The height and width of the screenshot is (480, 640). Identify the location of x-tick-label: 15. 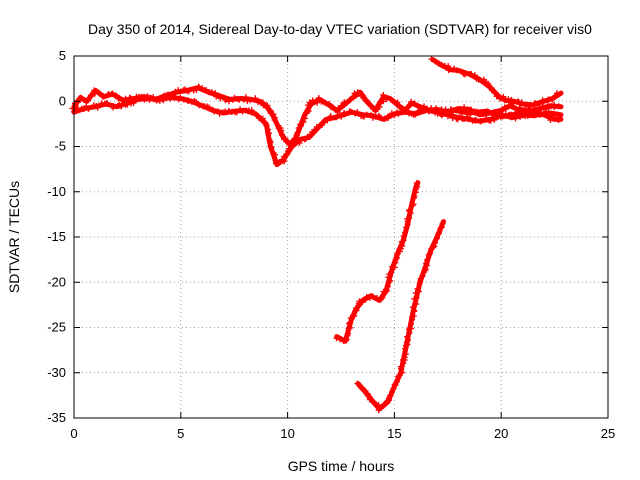
(394, 433).